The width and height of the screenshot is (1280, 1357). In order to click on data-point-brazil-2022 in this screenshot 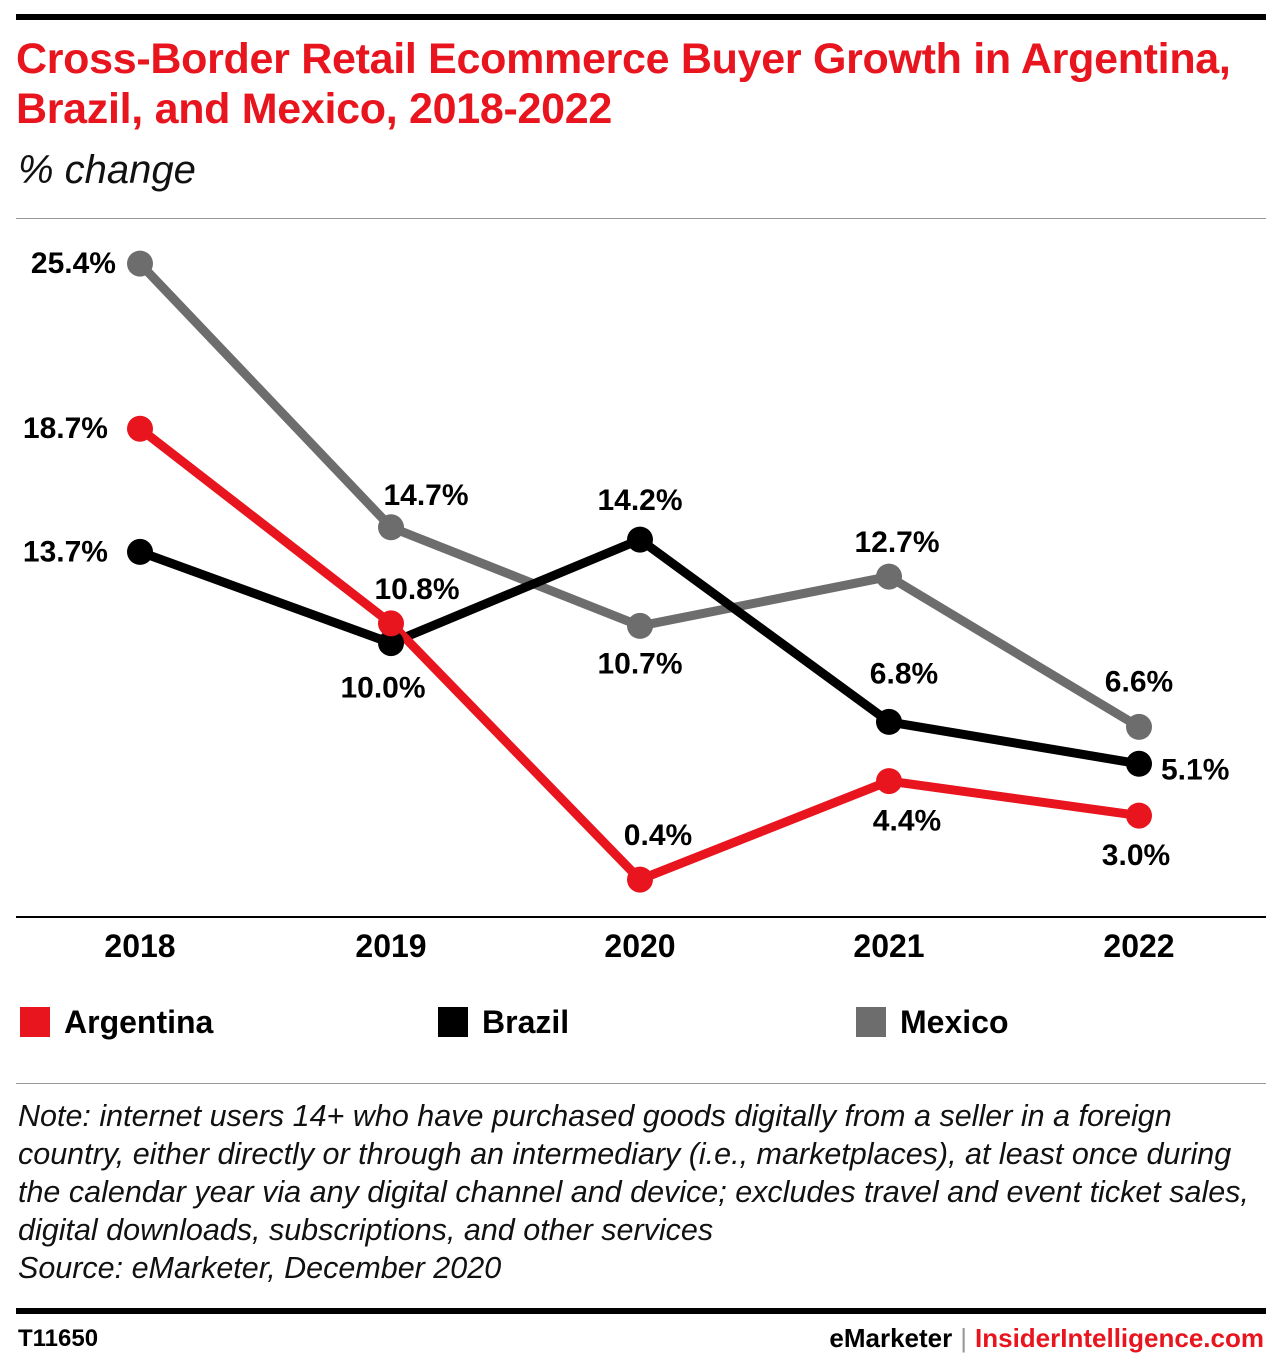, I will do `click(1139, 763)`.